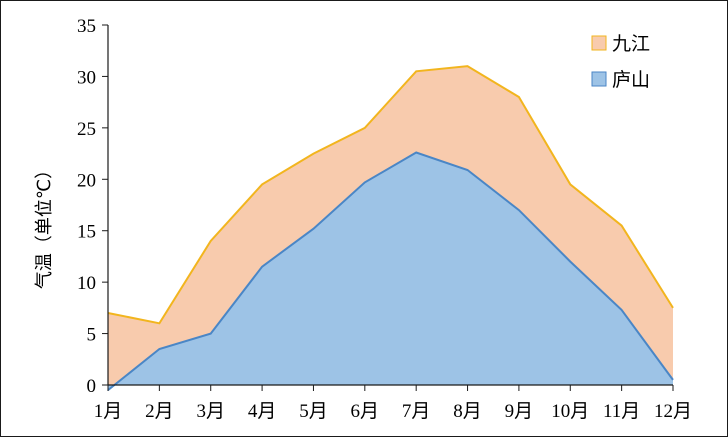  What do you see at coordinates (570, 411) in the screenshot?
I see `x-tick-label-9: 10月` at bounding box center [570, 411].